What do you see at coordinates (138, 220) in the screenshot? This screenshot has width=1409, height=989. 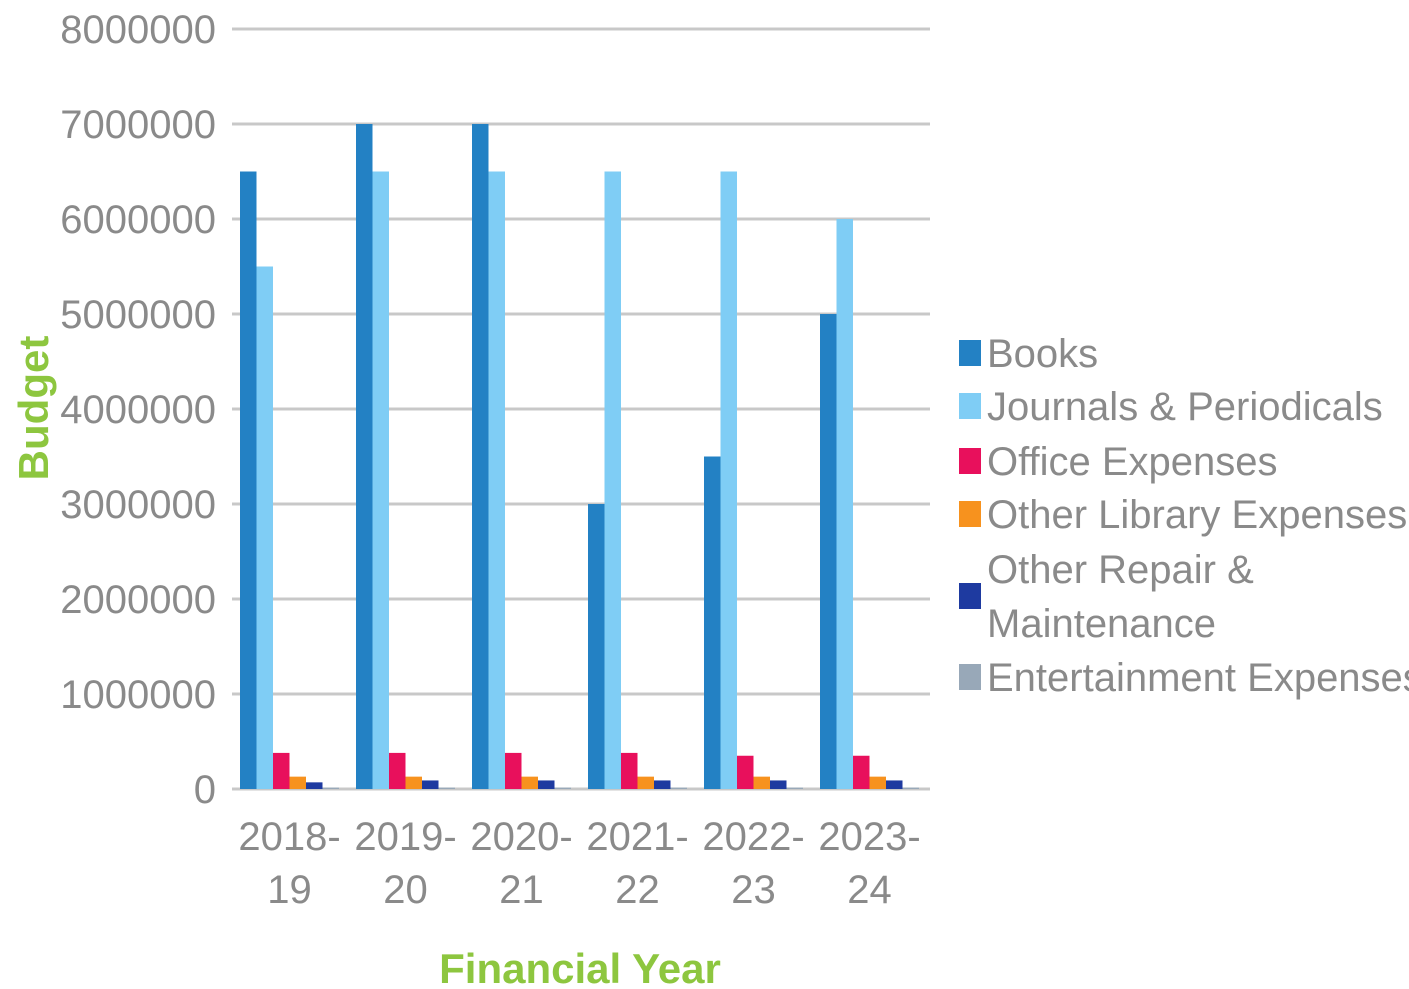 I see `y-tick-label: 6000000` at bounding box center [138, 220].